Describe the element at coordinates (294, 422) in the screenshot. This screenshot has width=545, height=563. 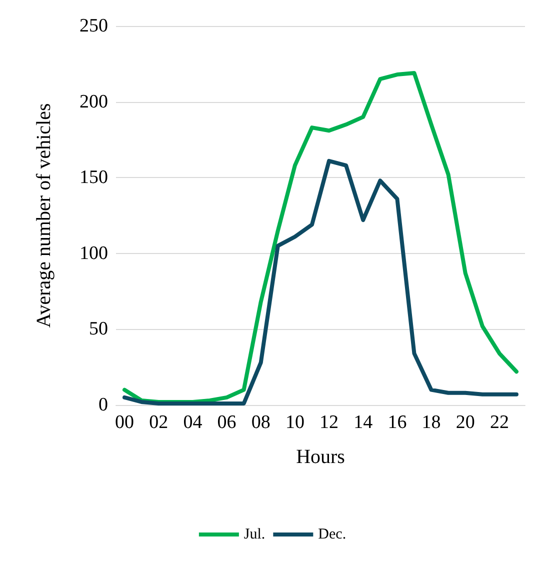
I see `x-tick-label: 10` at that location.